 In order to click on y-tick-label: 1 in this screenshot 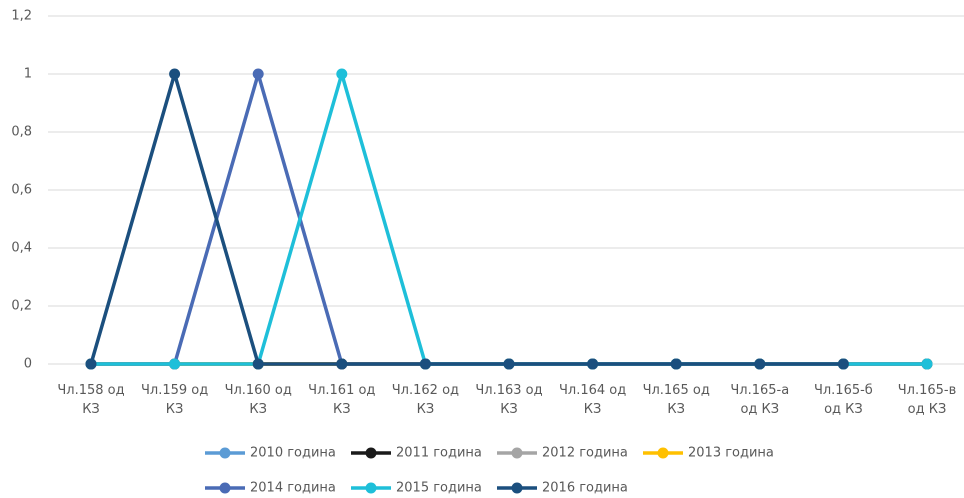, I will do `click(28, 74)`.